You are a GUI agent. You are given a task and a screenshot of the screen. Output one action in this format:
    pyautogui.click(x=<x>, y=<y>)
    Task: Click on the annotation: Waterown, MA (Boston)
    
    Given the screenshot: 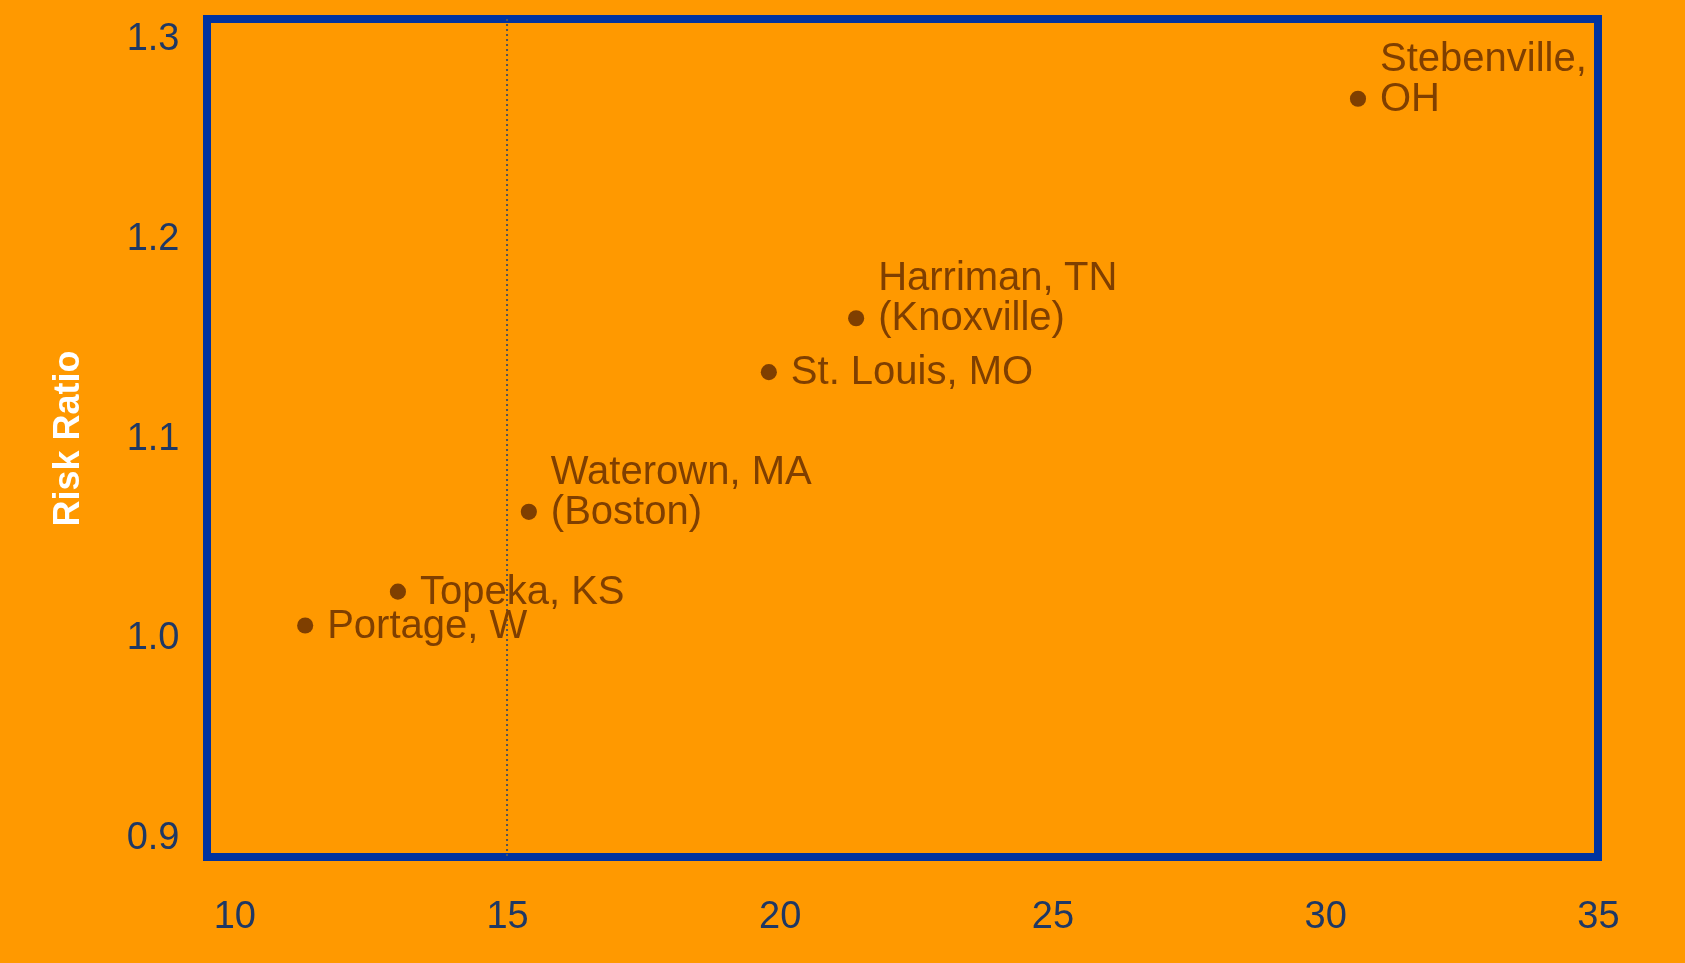 What is the action you would take?
    pyautogui.click(x=681, y=489)
    